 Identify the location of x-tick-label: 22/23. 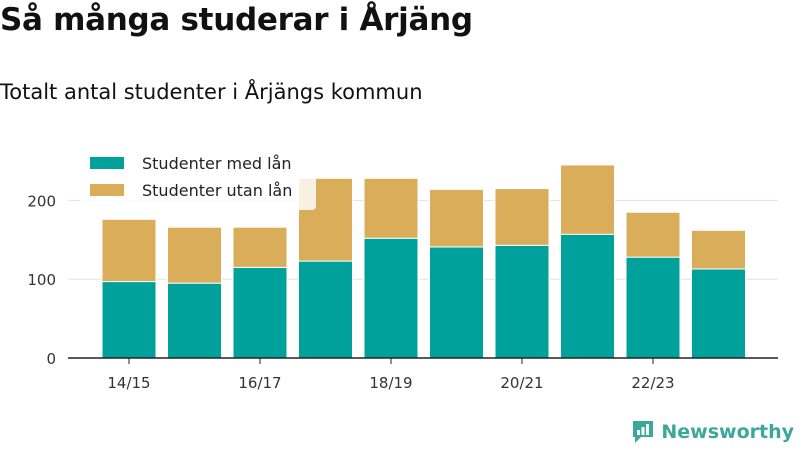
(652, 383).